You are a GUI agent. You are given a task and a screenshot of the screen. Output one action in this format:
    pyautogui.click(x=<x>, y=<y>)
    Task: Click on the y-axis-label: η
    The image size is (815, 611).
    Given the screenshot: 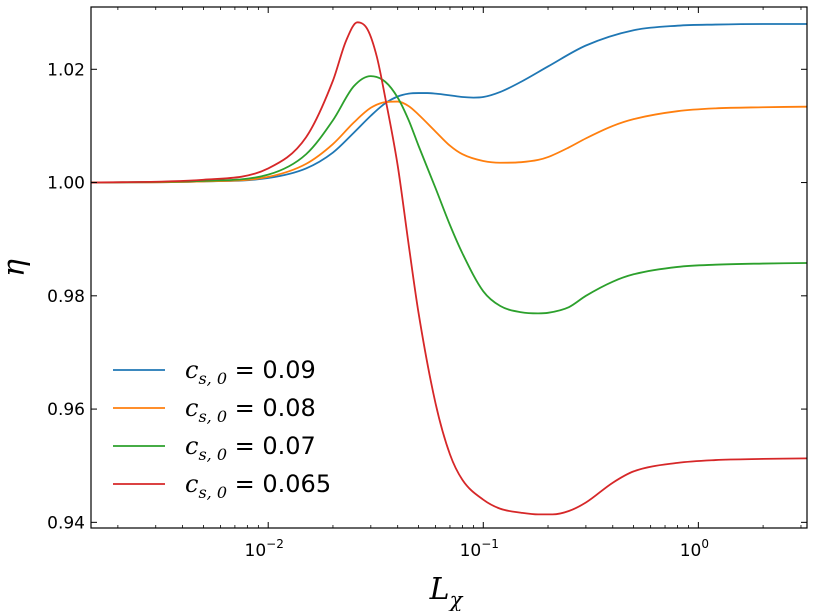 What is the action you would take?
    pyautogui.click(x=16, y=268)
    